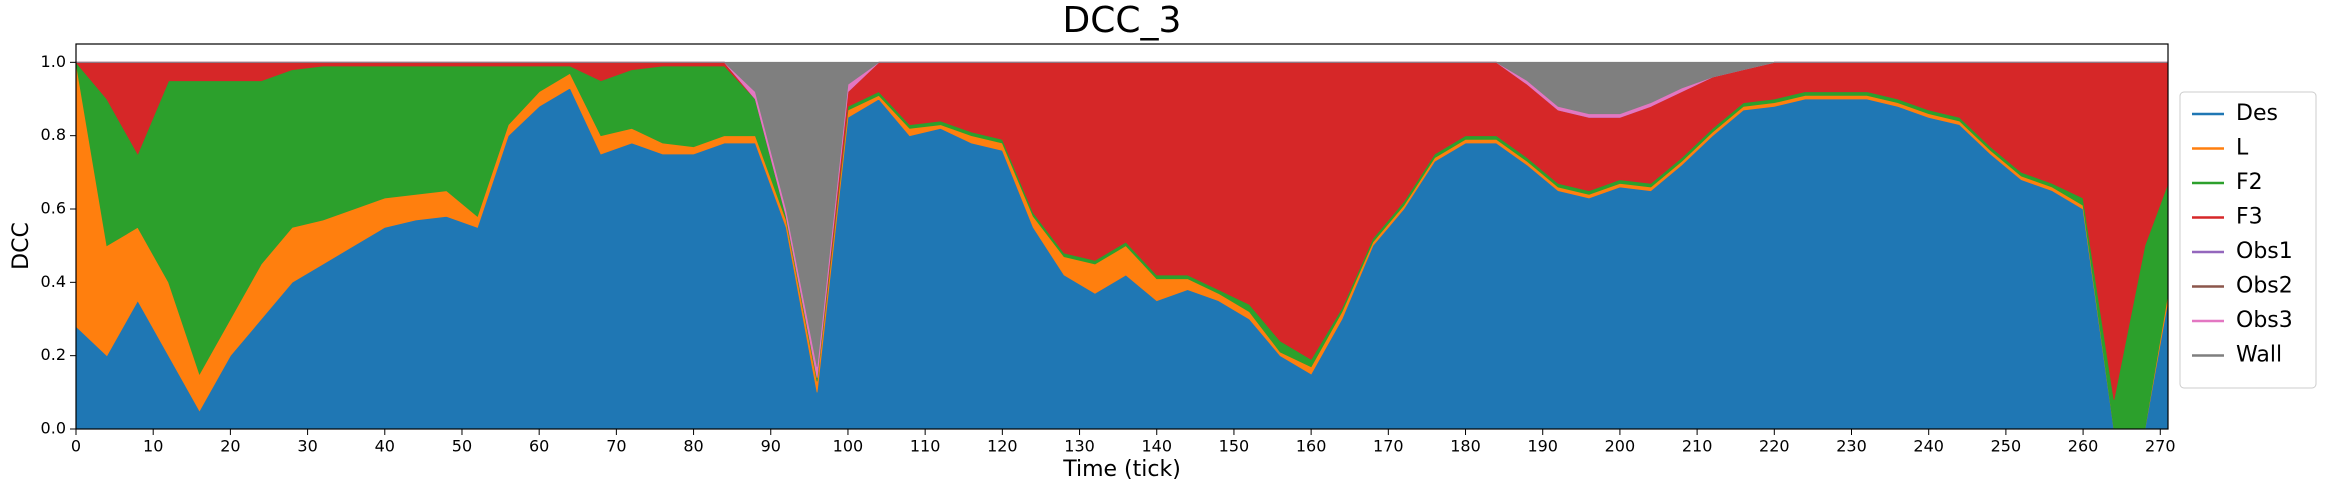 The width and height of the screenshot is (2325, 492). I want to click on x-tick-label: 160, so click(1311, 446).